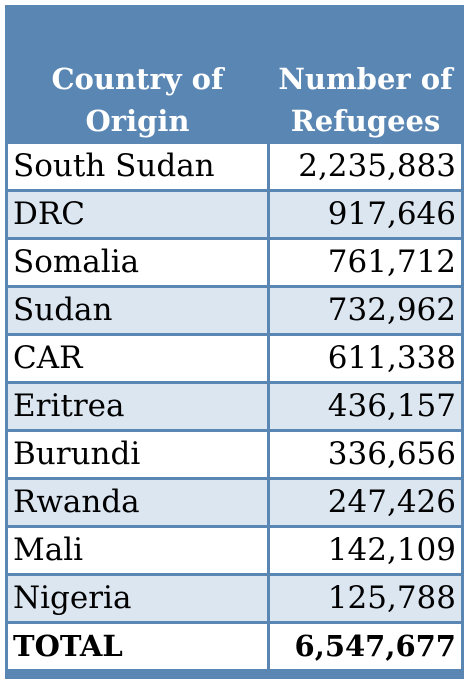  What do you see at coordinates (365, 406) in the screenshot?
I see `refugees-cell: 436,157` at bounding box center [365, 406].